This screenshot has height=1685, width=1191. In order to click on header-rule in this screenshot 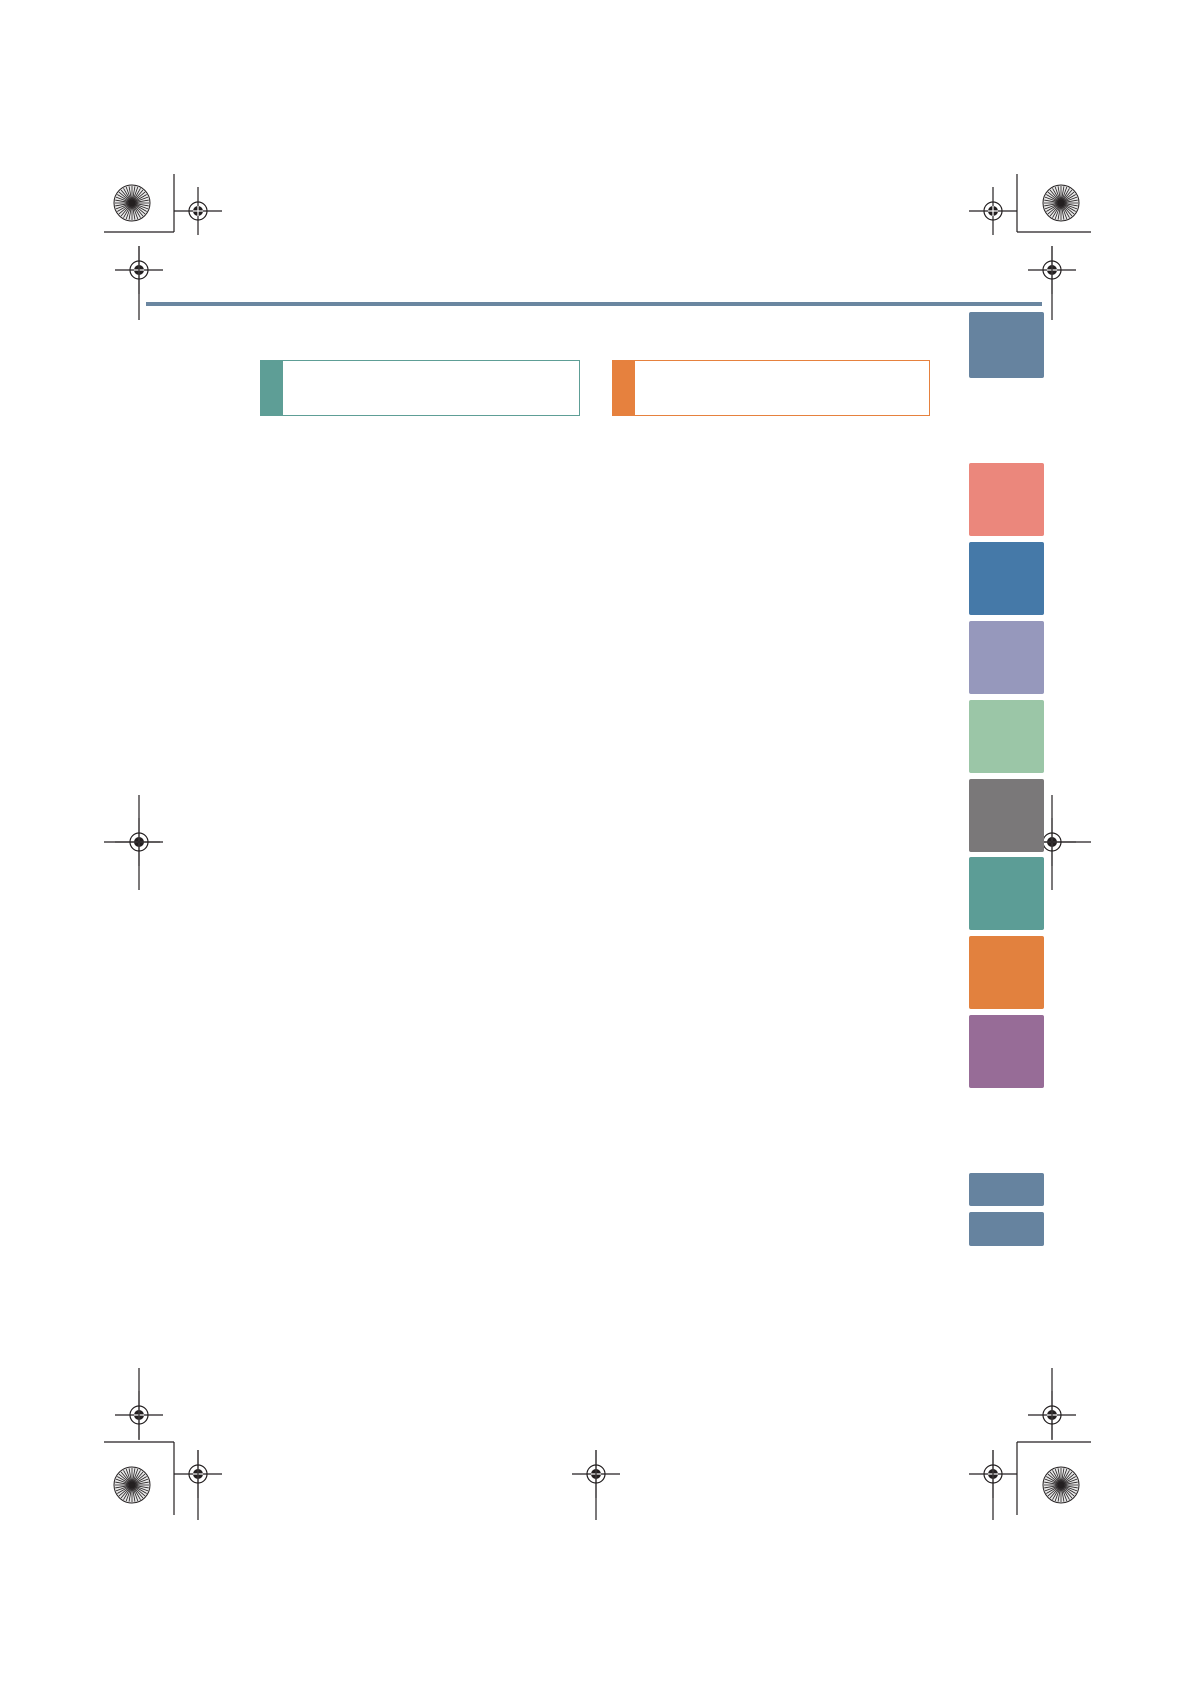, I will do `click(594, 304)`.